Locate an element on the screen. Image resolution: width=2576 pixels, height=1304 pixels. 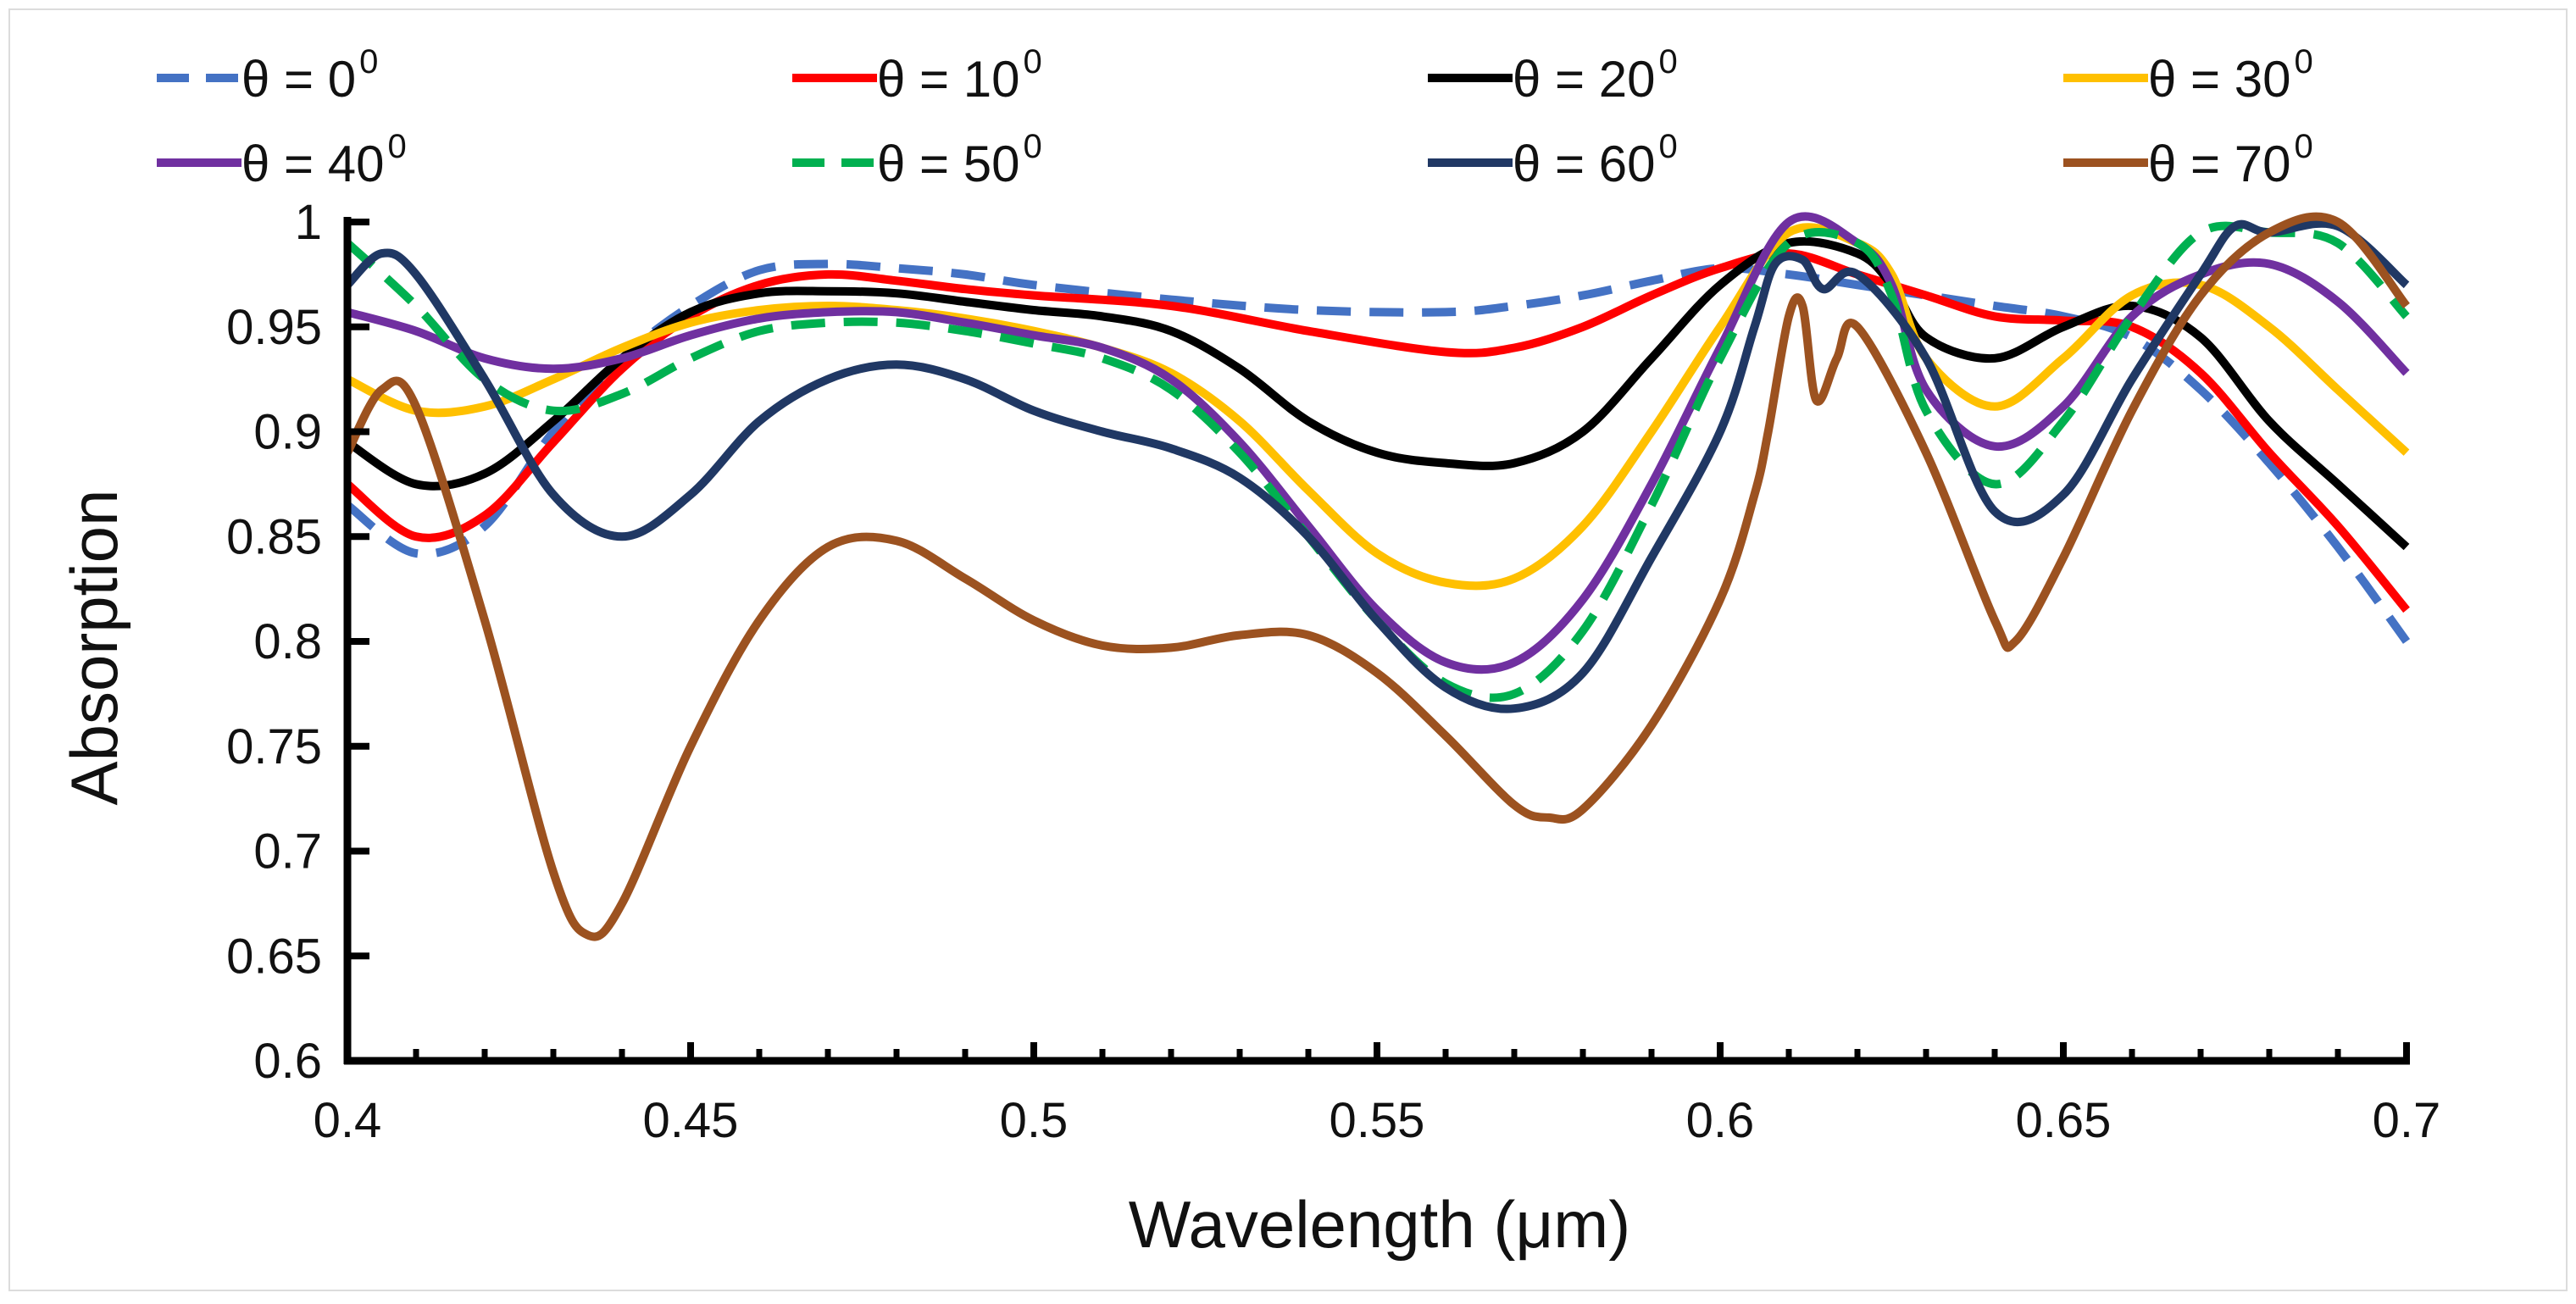
legend-item-2: θ = 20 0 is located at coordinates (1553, 75).